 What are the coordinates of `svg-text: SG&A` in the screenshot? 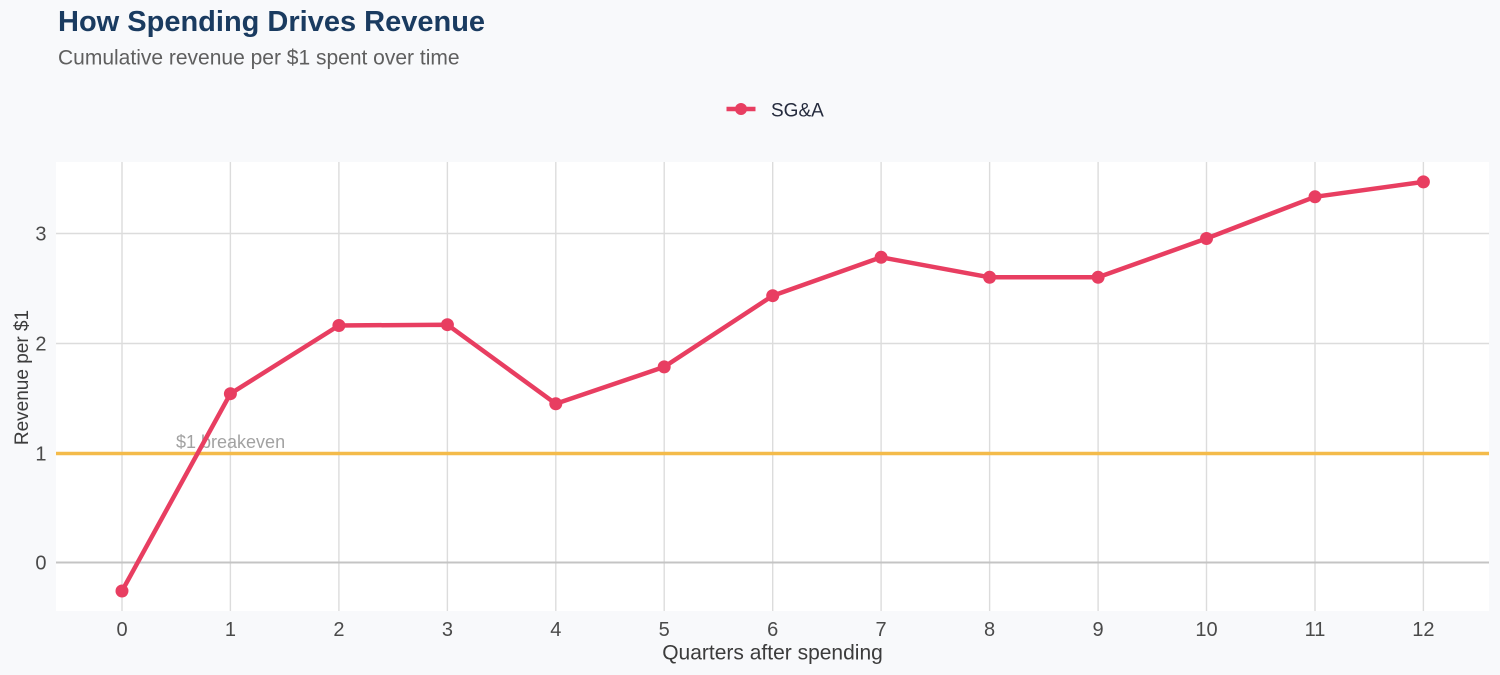 It's located at (797, 111).